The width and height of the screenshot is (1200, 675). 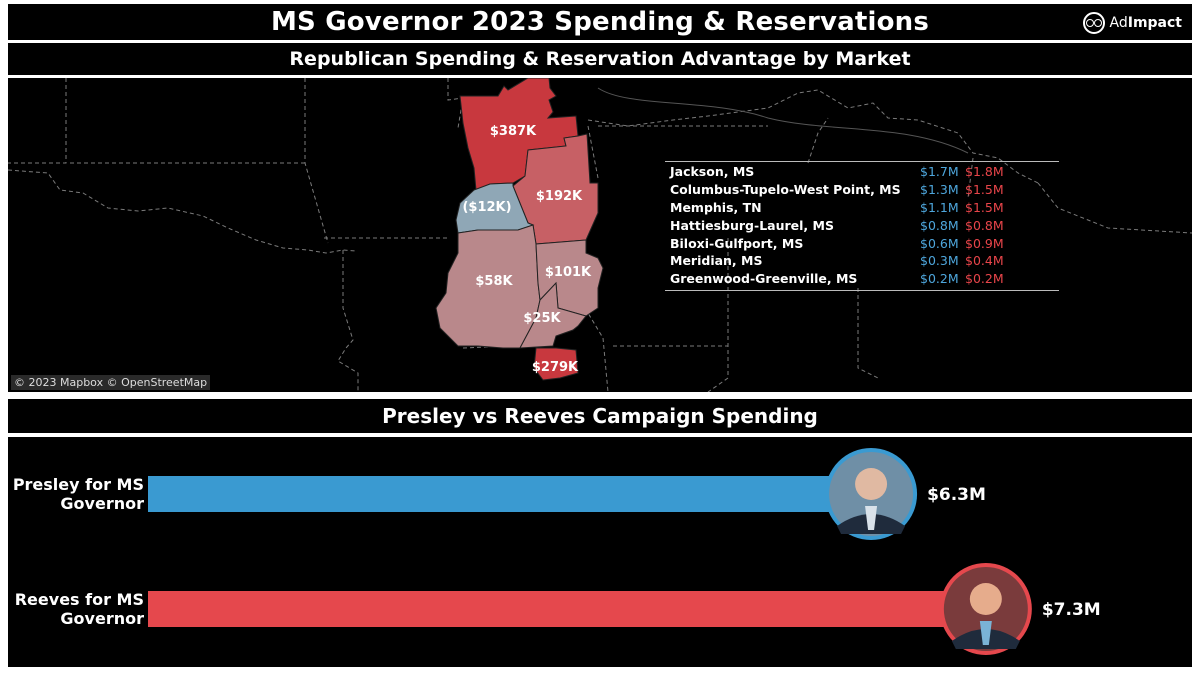 What do you see at coordinates (939, 261) in the screenshot?
I see `legend-dem-value: $0.3M` at bounding box center [939, 261].